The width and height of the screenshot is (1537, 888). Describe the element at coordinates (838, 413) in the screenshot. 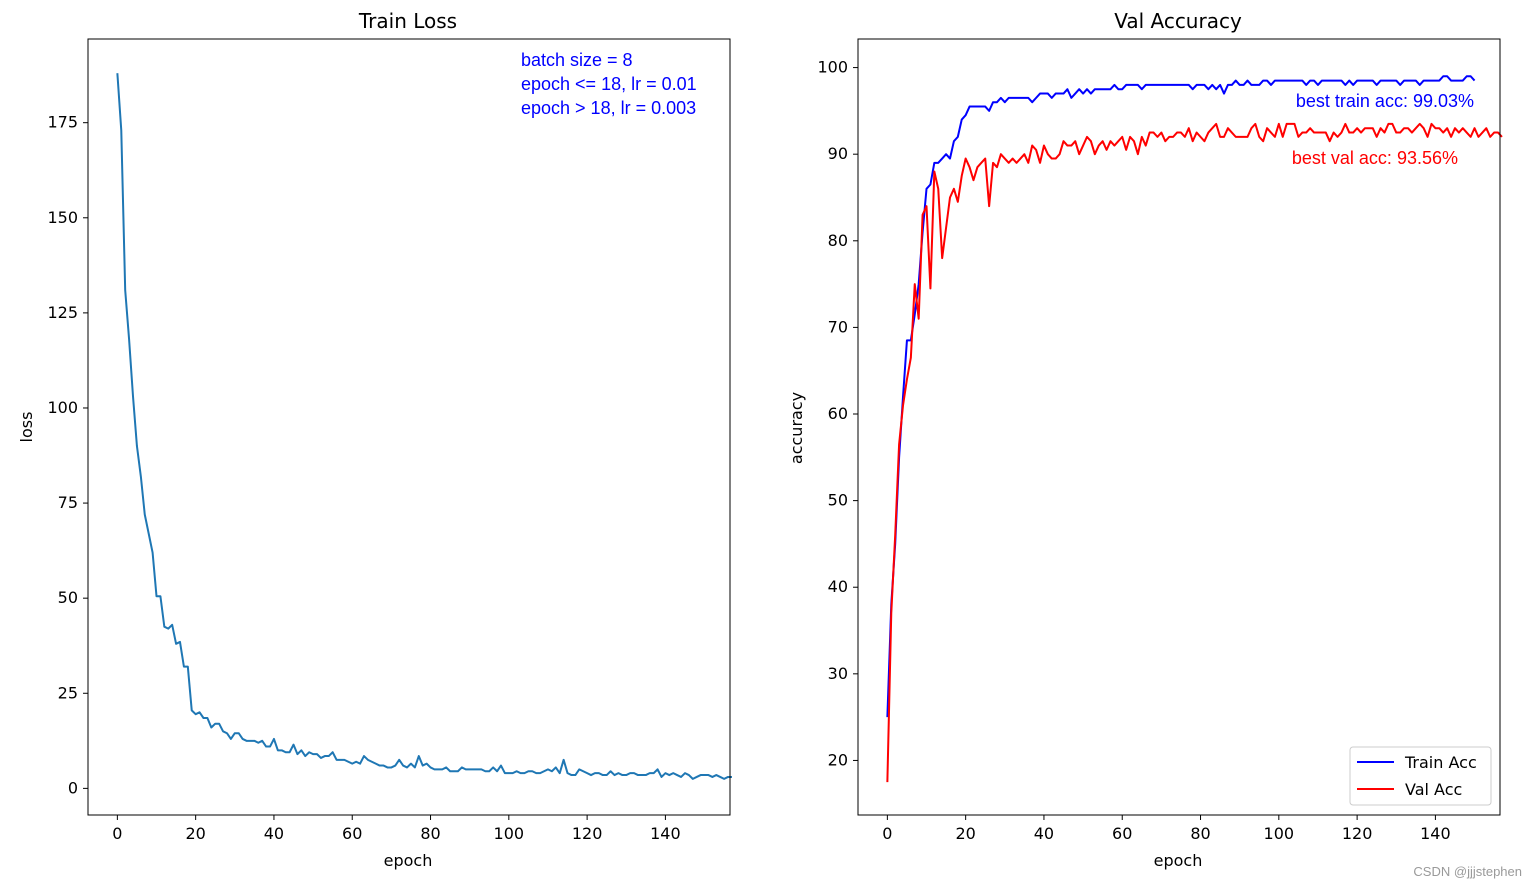

I see `y-tick-label: 60` at that location.